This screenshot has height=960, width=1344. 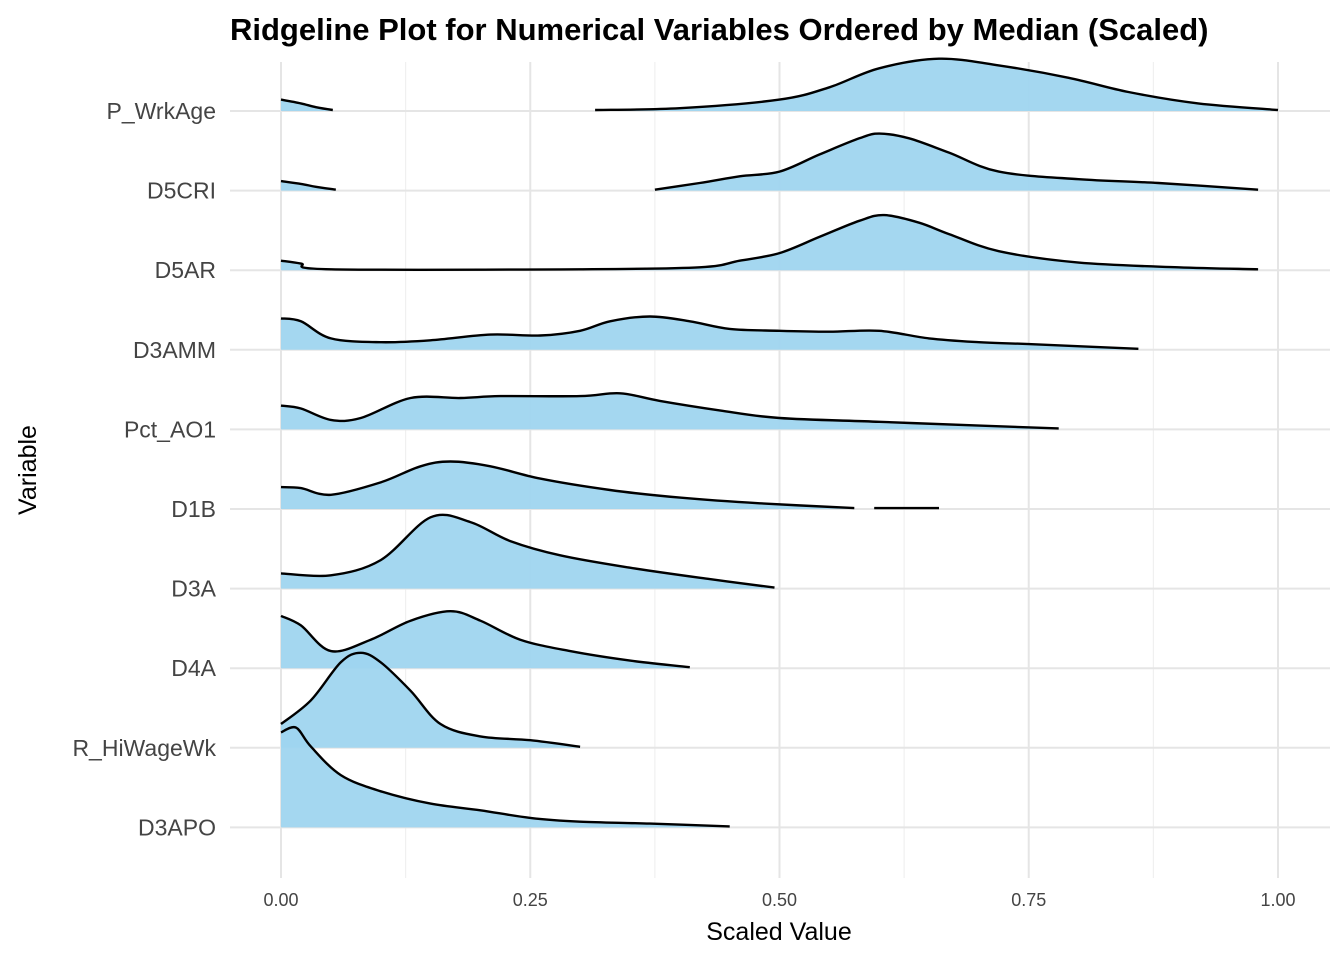 What do you see at coordinates (1277, 900) in the screenshot?
I see `x-tick-label: 1.00` at bounding box center [1277, 900].